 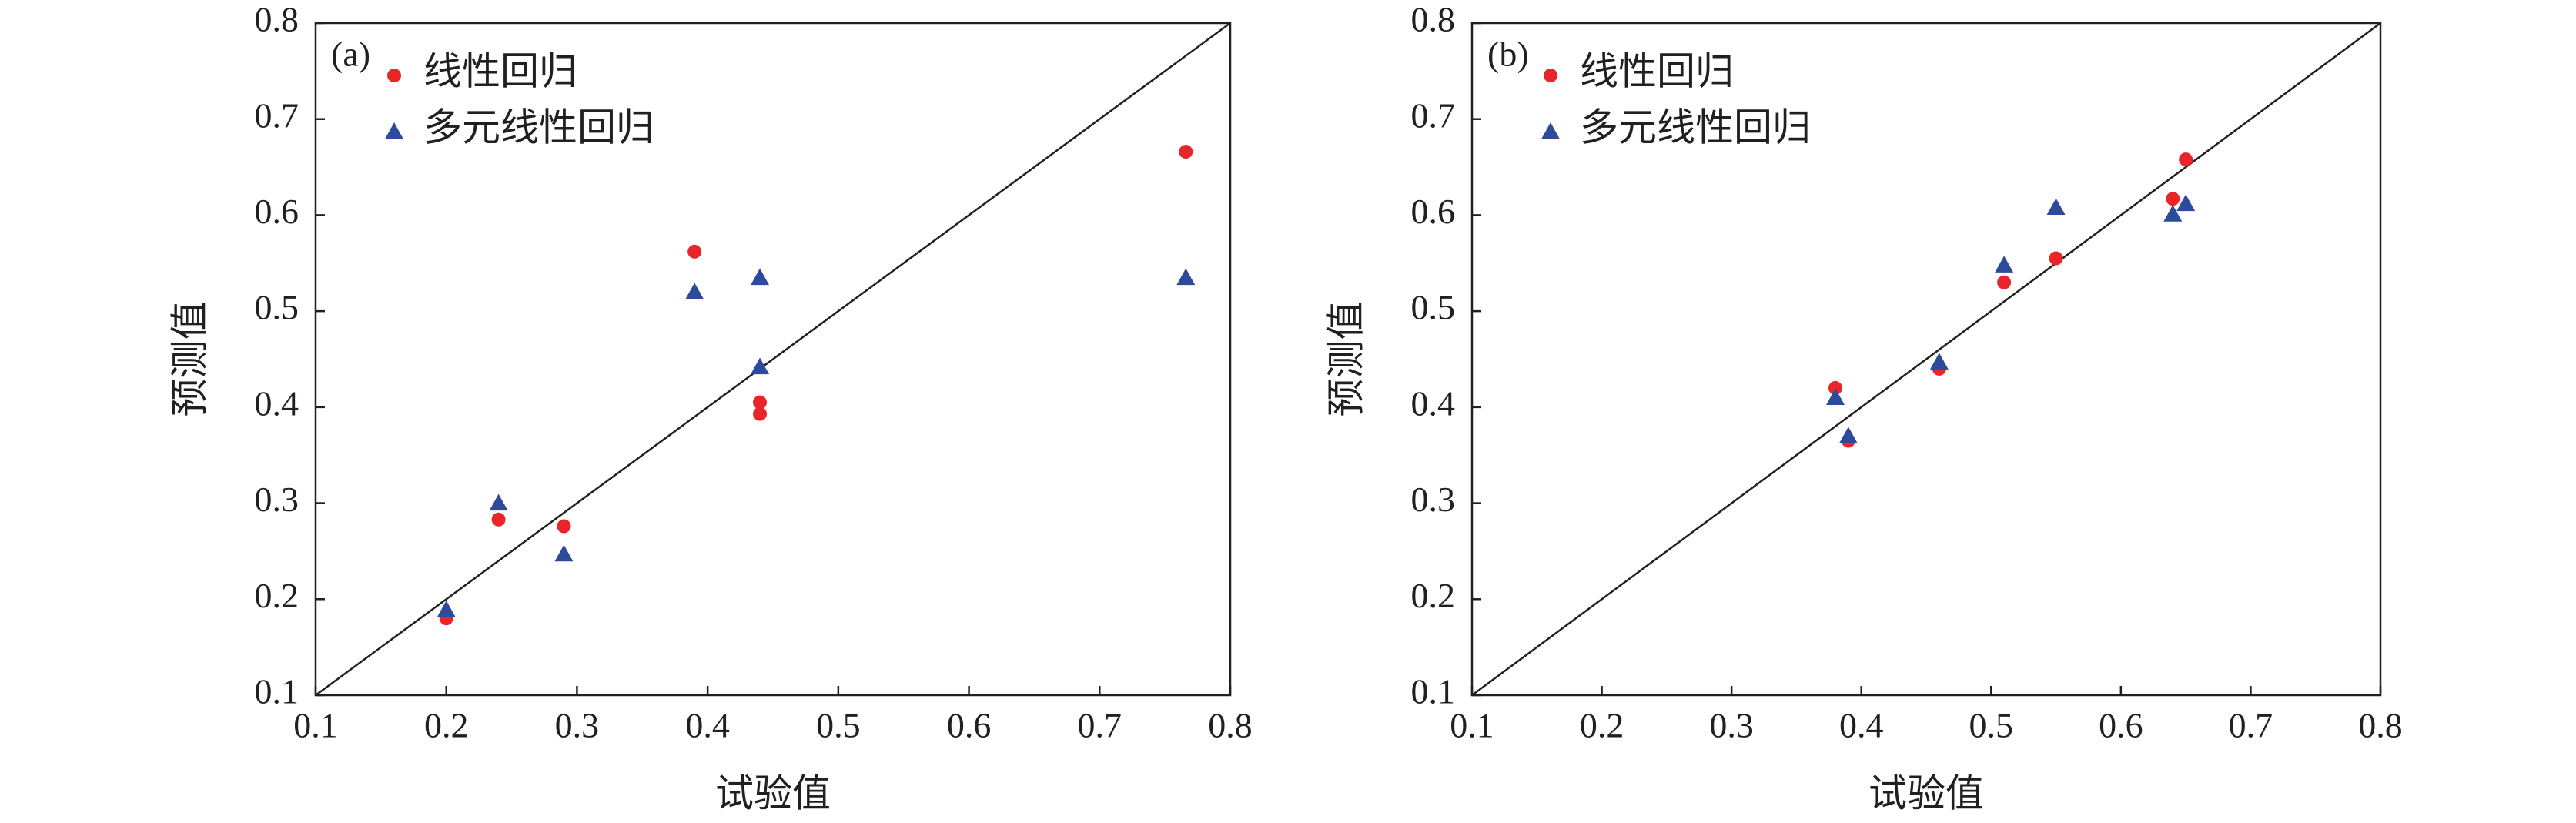 What do you see at coordinates (1508, 54) in the screenshot?
I see `panel-label: (b)` at bounding box center [1508, 54].